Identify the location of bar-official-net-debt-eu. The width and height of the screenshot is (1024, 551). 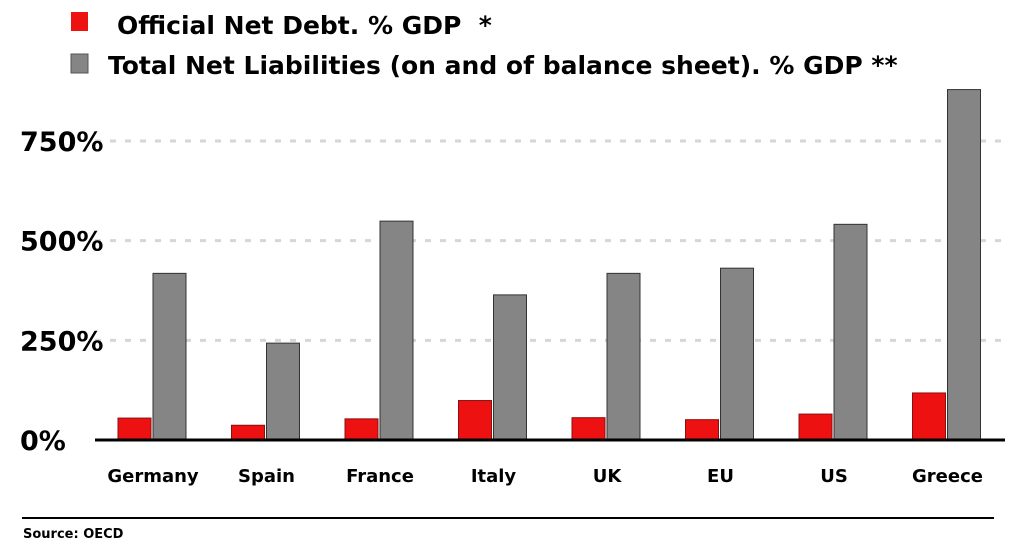
(702, 430).